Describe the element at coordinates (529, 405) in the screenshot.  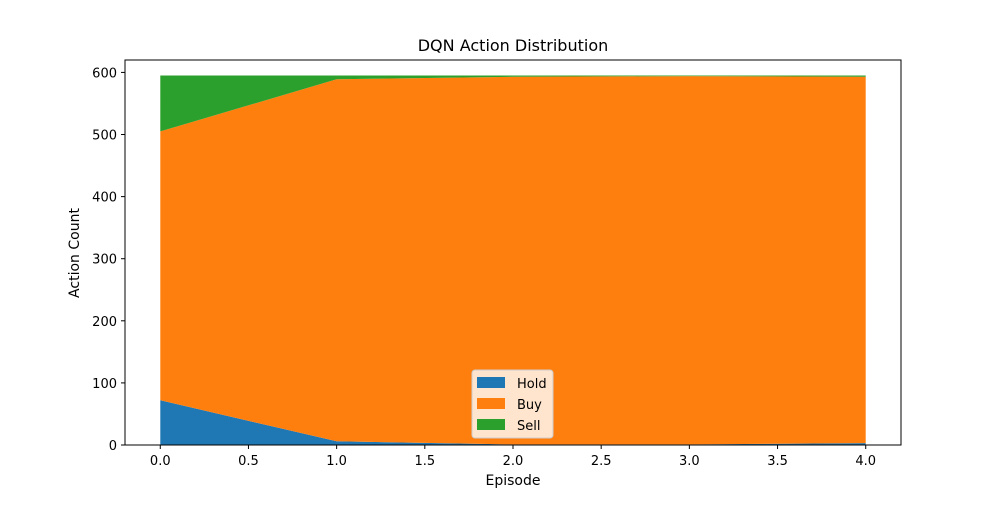
I see `legend-label-buy: Buy` at that location.